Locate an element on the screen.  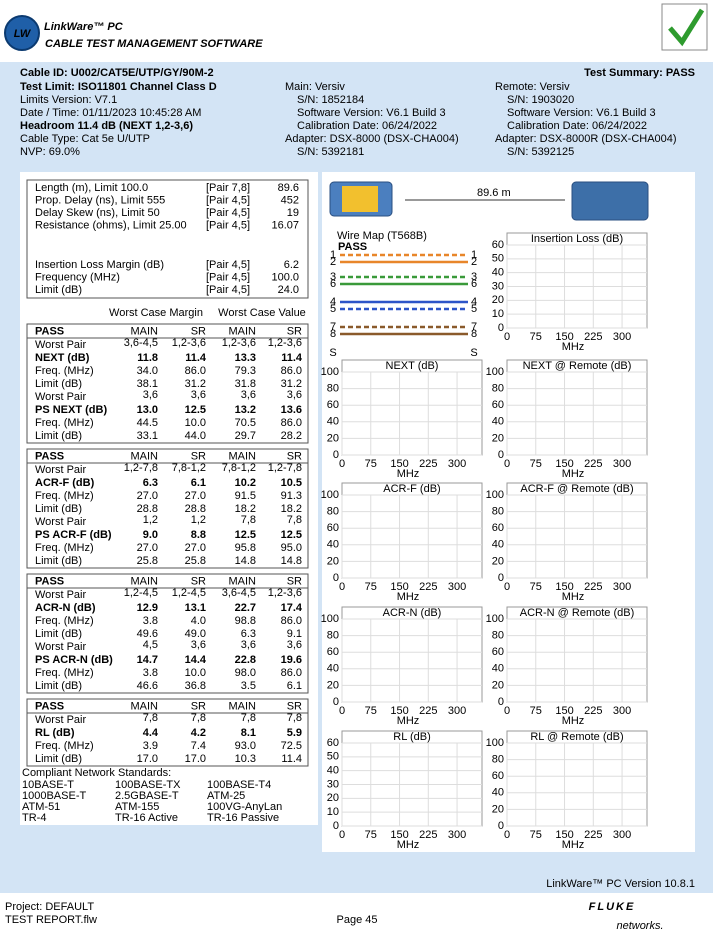
table-cell: 3.8 is located at coordinates (150, 621).